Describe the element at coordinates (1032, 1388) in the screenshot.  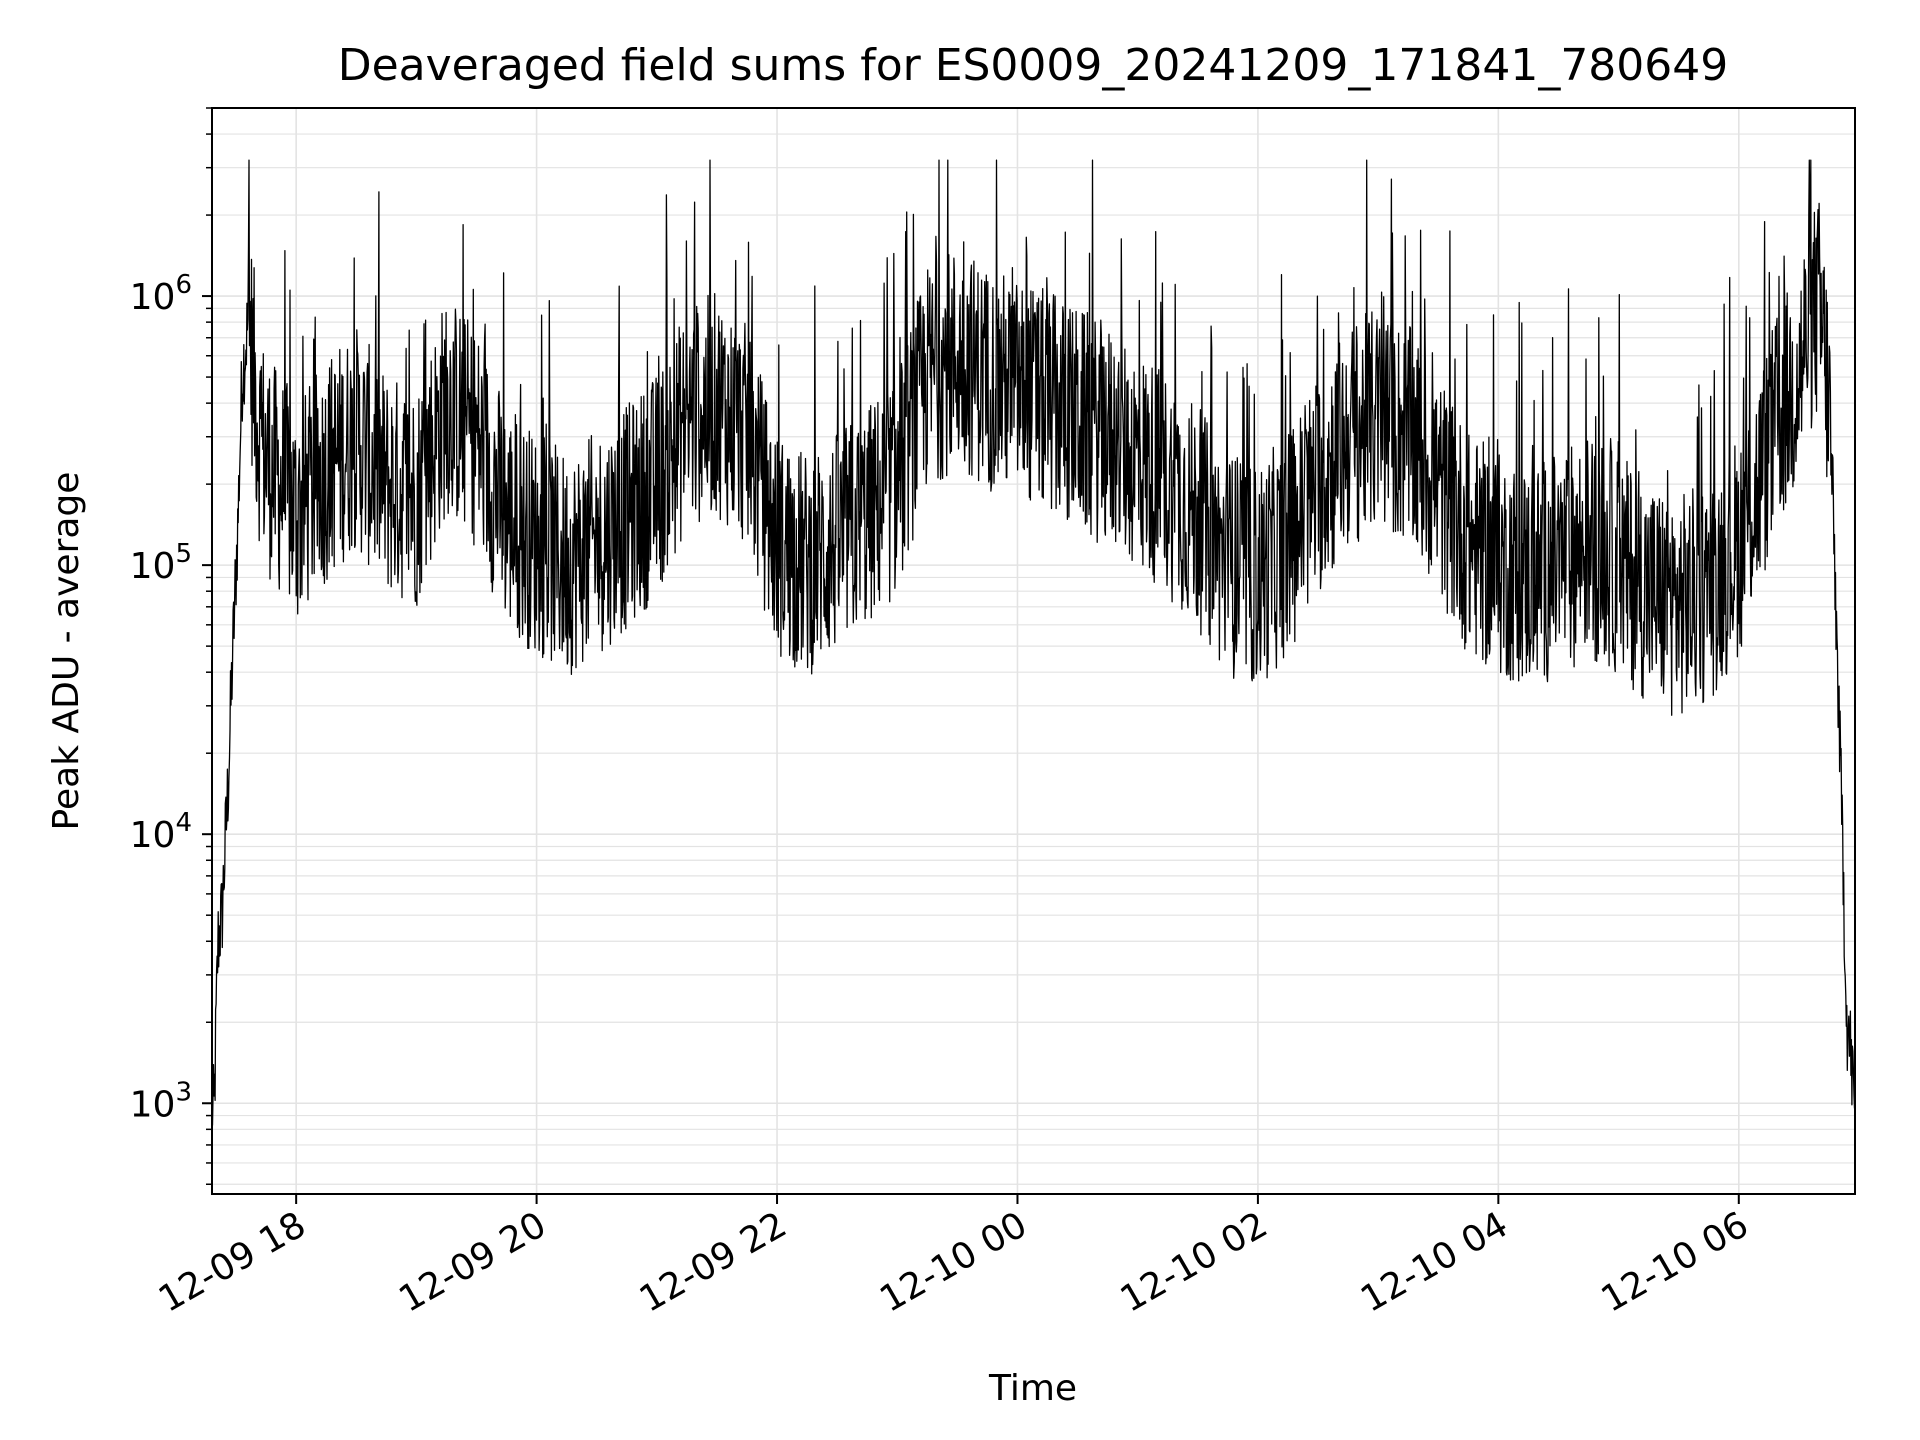
I see `x-axis-label: Time` at that location.